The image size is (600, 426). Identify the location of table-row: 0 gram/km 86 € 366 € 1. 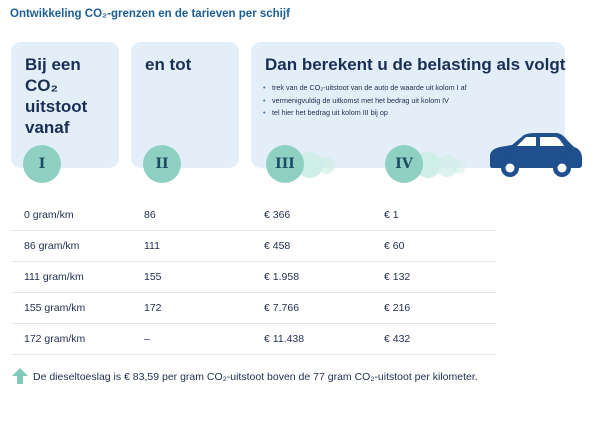
(253, 215).